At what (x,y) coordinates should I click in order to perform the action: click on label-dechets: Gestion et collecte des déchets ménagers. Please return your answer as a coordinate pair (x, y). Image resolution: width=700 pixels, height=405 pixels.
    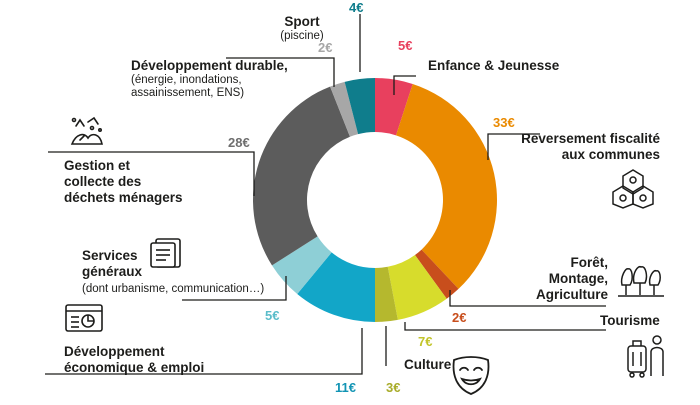
    Looking at the image, I should click on (123, 181).